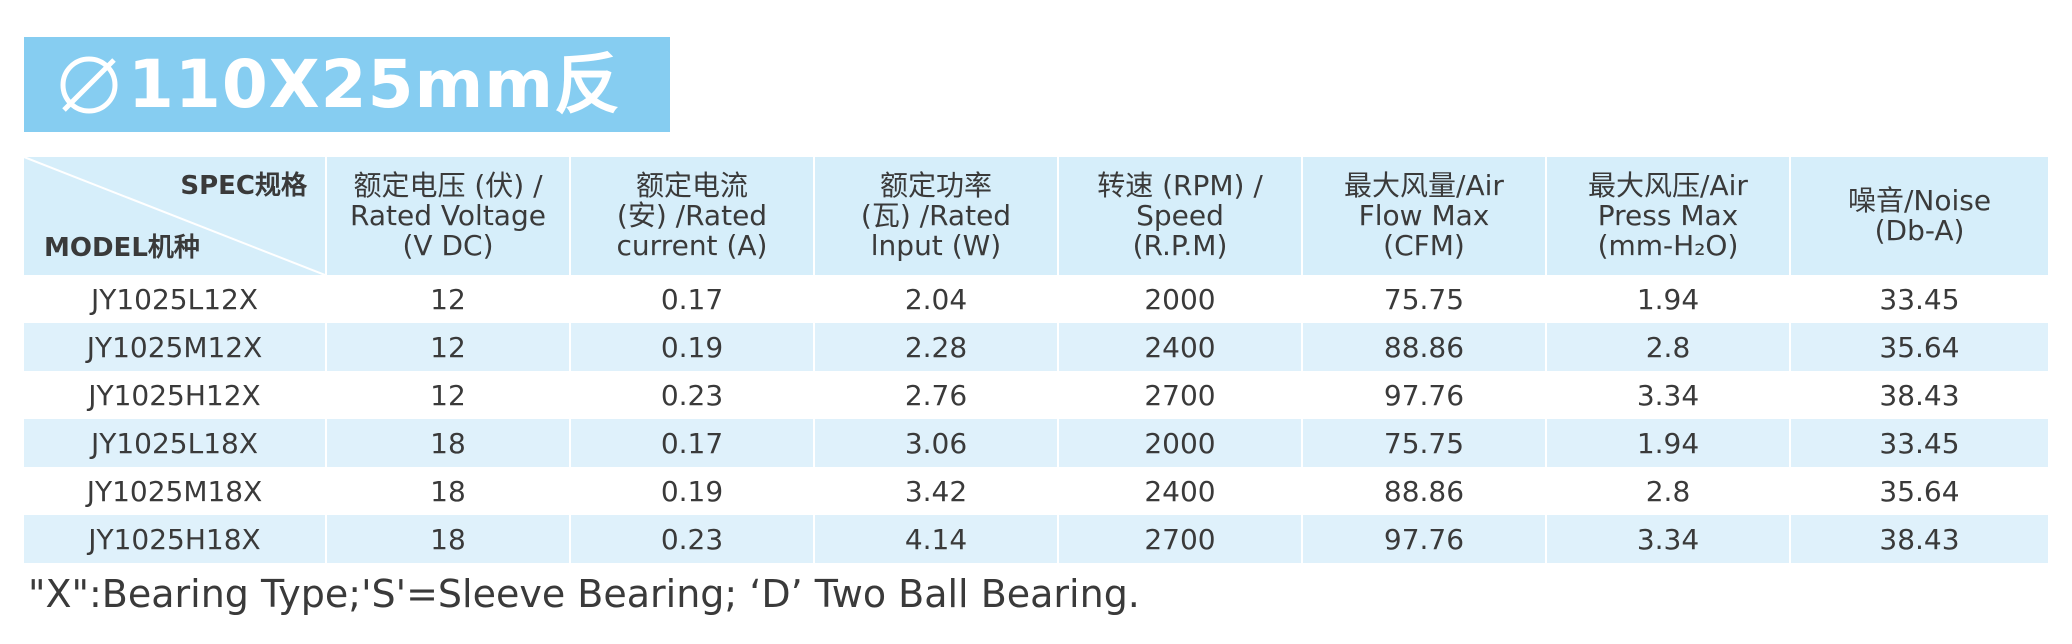 The height and width of the screenshot is (644, 2072). I want to click on model-cell: JY1025M18X, so click(175, 491).